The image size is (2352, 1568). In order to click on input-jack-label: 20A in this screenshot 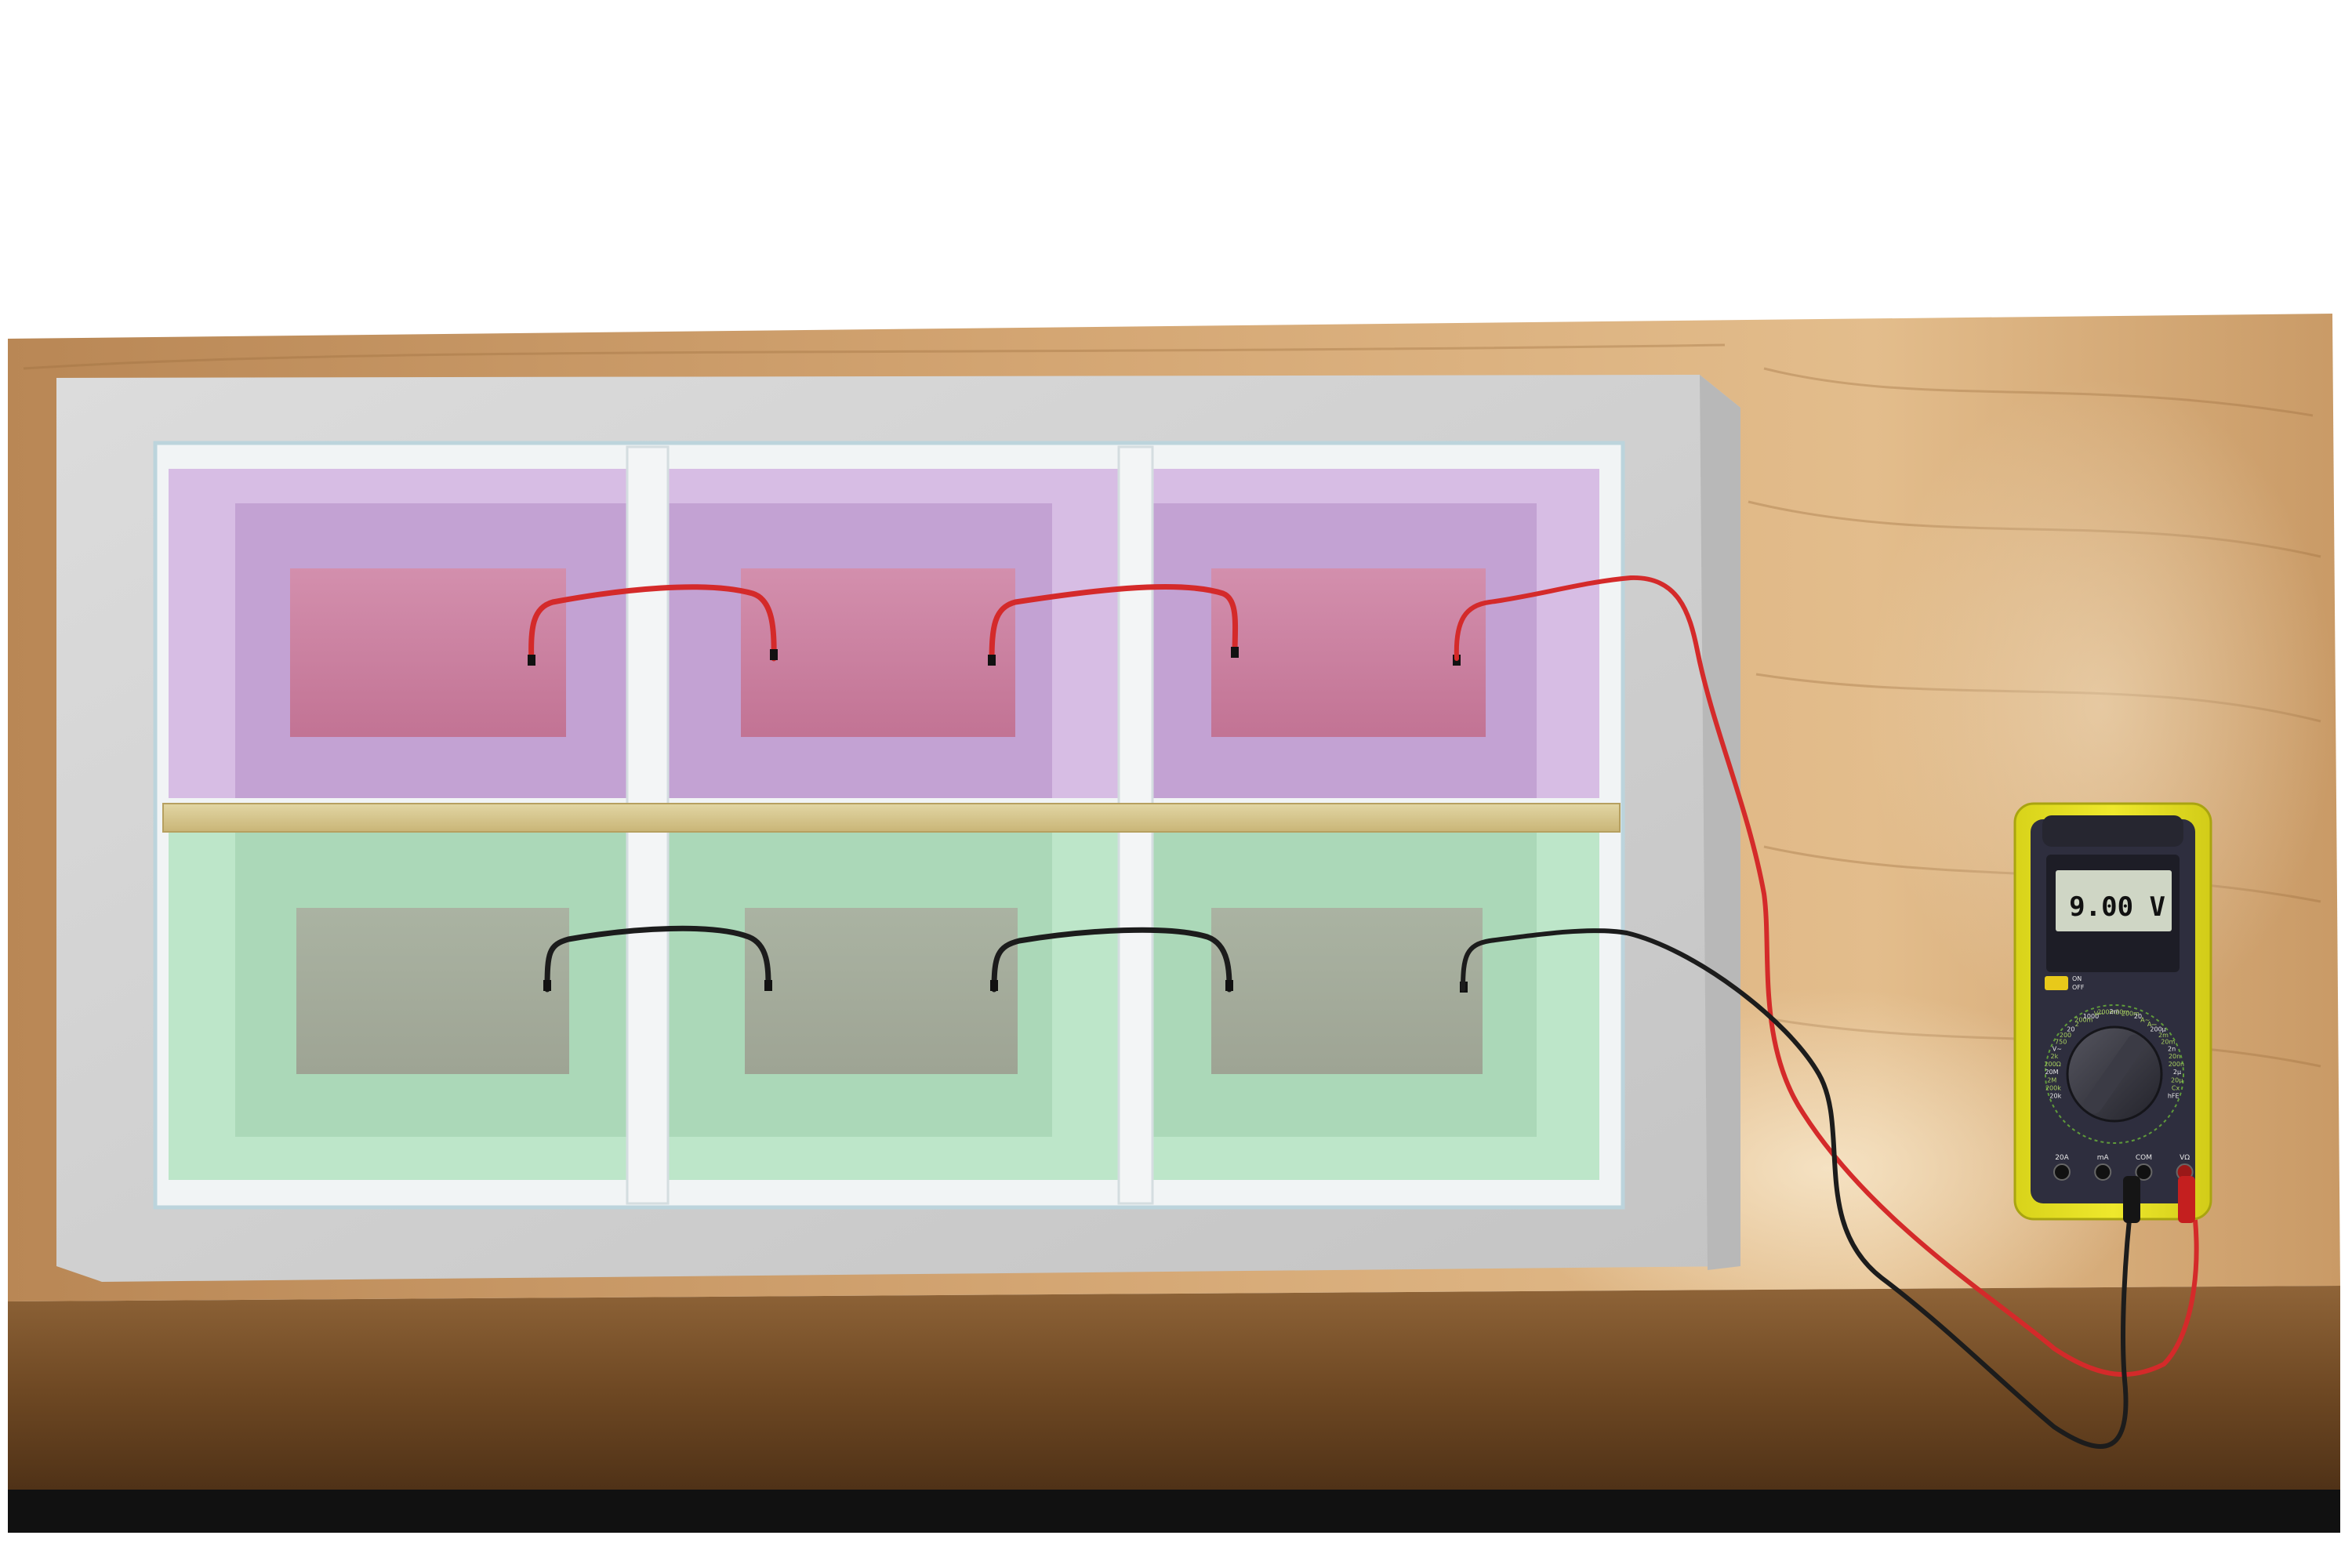, I will do `click(2062, 1158)`.